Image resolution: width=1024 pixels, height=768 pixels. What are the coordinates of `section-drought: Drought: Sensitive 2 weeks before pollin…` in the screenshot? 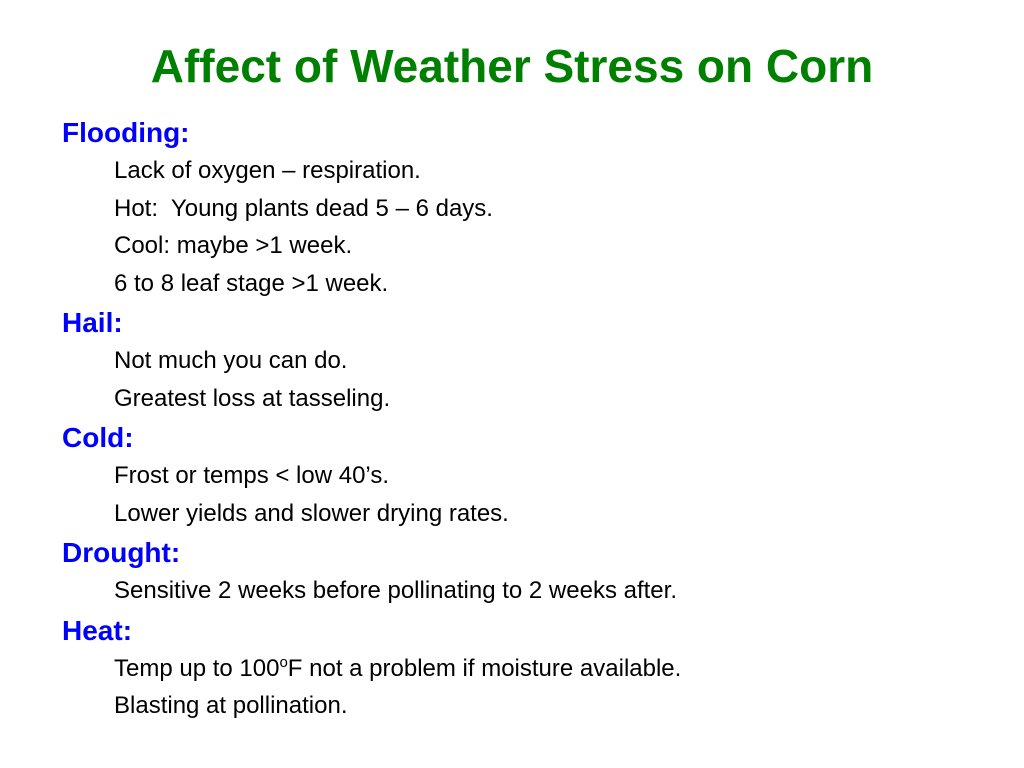 It's located at (532, 572).